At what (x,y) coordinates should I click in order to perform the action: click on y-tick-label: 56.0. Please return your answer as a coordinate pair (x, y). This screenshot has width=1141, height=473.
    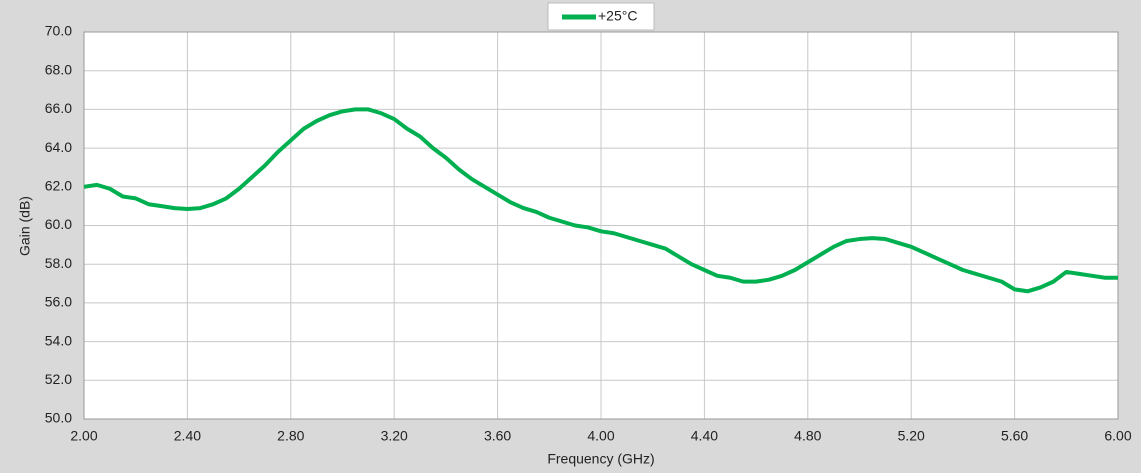
    Looking at the image, I should click on (58, 302).